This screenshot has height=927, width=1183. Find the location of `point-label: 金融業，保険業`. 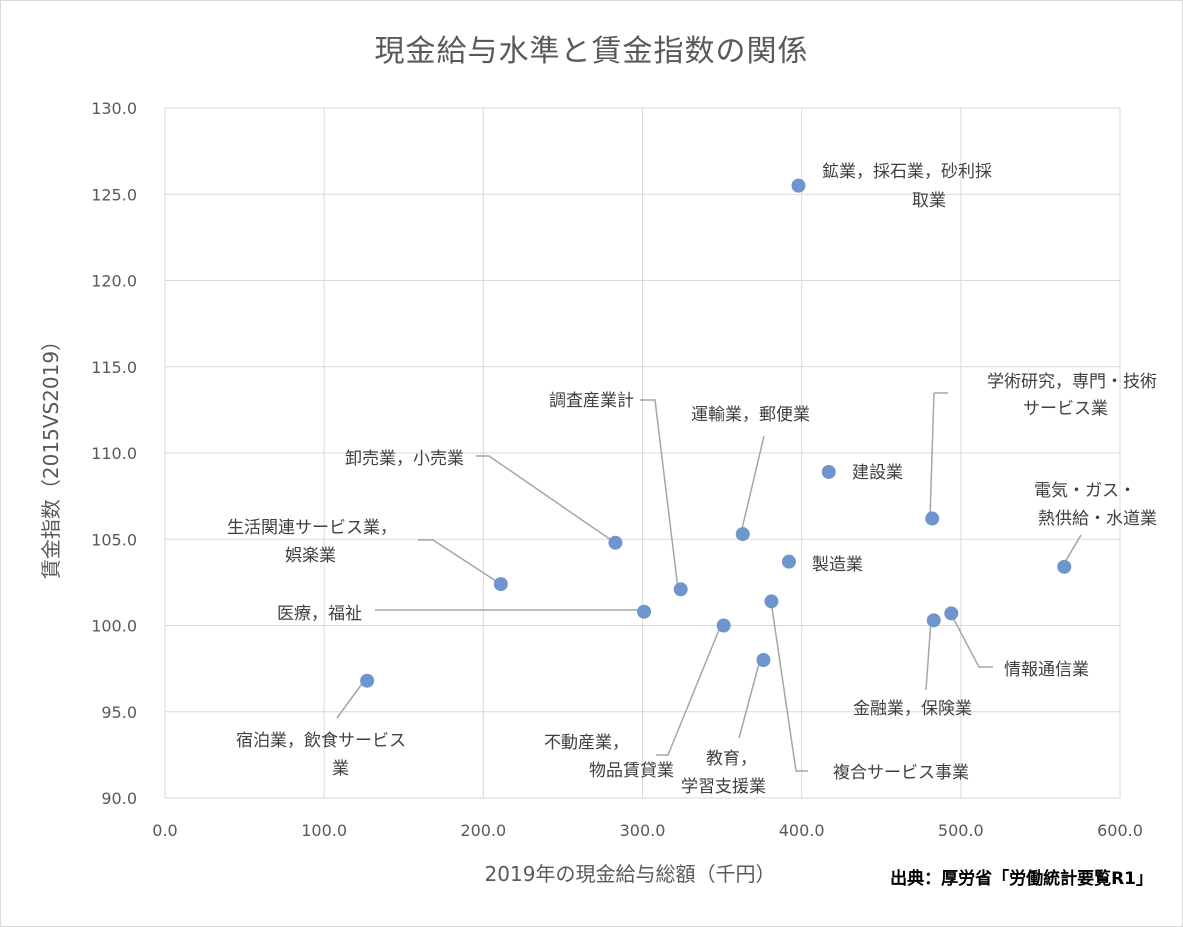

point-label: 金融業，保険業 is located at coordinates (912, 709).